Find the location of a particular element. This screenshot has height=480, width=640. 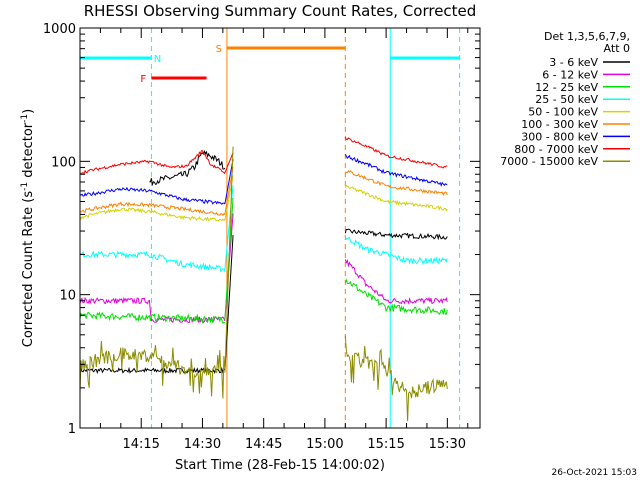

flag-label-N: N is located at coordinates (157, 59).